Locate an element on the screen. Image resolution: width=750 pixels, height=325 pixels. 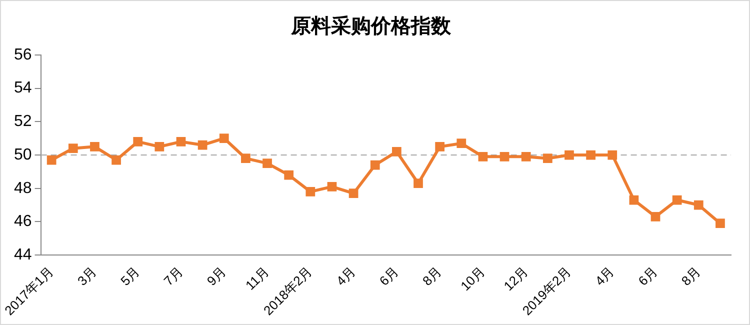
x-tick-label: 12月 is located at coordinates (515, 279).